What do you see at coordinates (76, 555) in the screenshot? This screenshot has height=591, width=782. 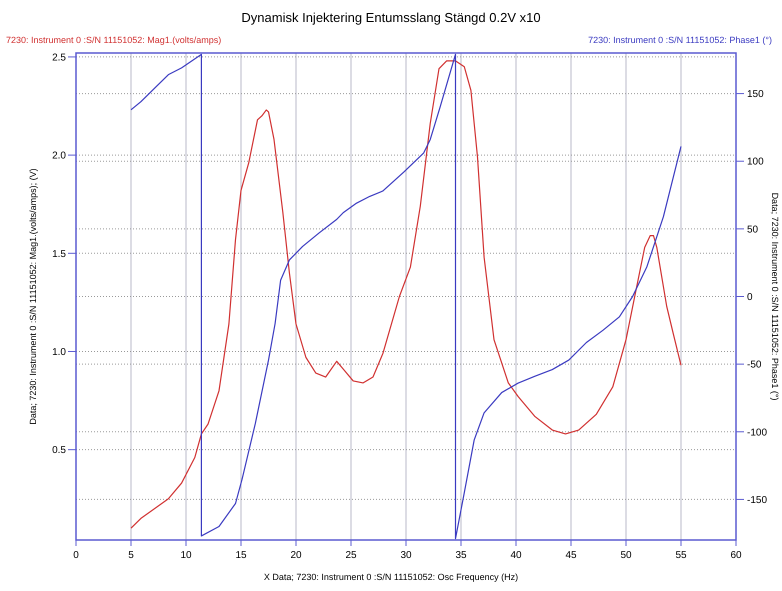 I see `x-tick-label: 0` at bounding box center [76, 555].